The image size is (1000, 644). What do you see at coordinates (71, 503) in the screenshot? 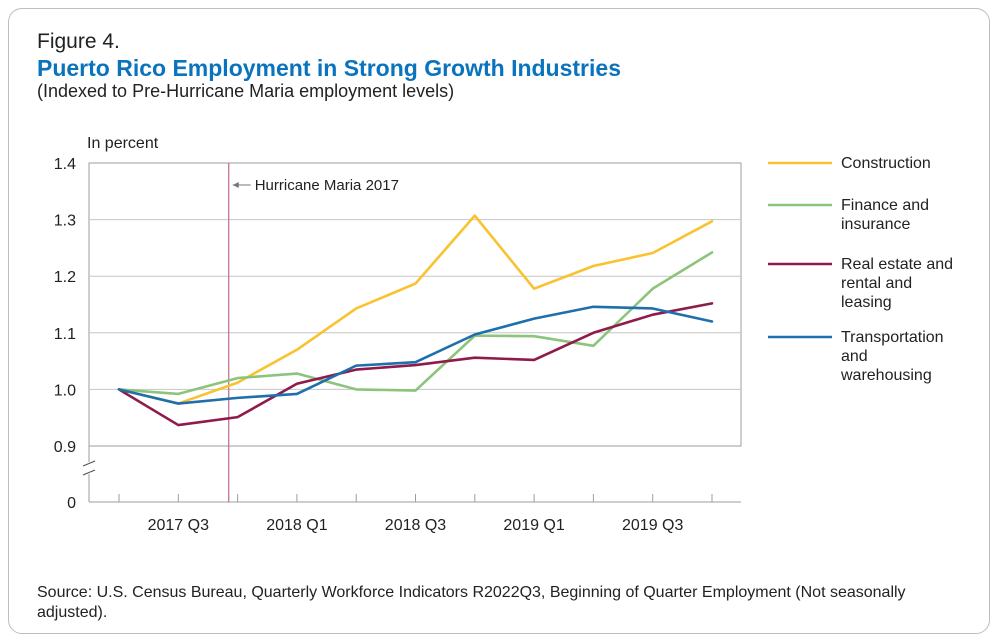
I see `y-tick-label-zero: 0` at bounding box center [71, 503].